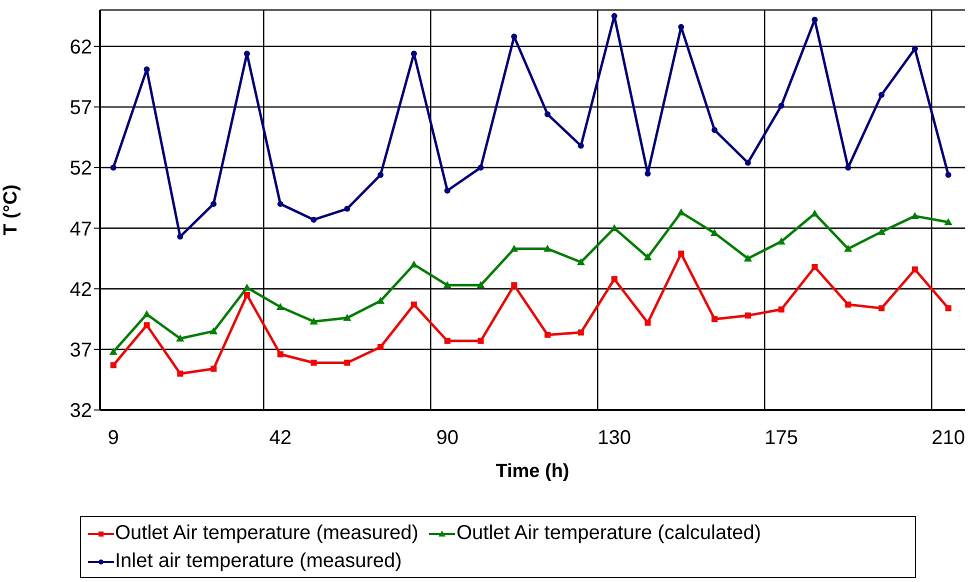 Image resolution: width=973 pixels, height=582 pixels. What do you see at coordinates (81, 289) in the screenshot?
I see `y-tick-label: 42` at bounding box center [81, 289].